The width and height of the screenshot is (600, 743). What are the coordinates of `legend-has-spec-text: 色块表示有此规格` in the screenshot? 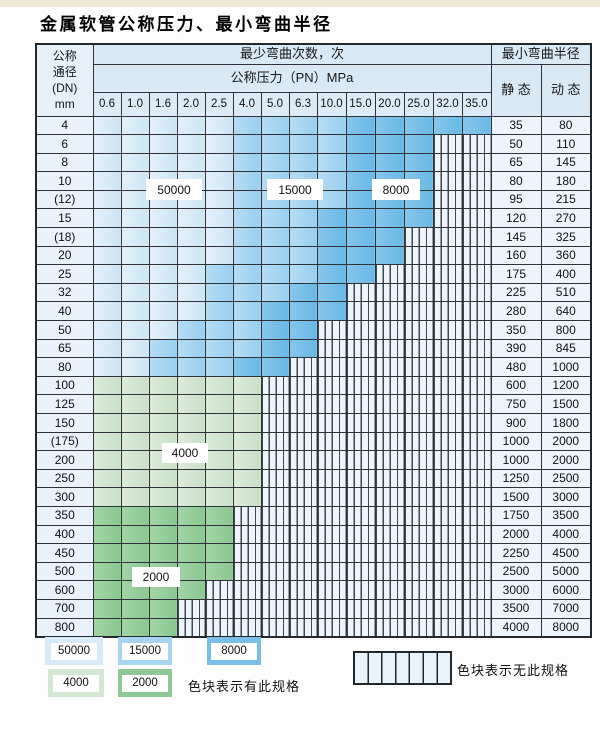 It's located at (244, 686).